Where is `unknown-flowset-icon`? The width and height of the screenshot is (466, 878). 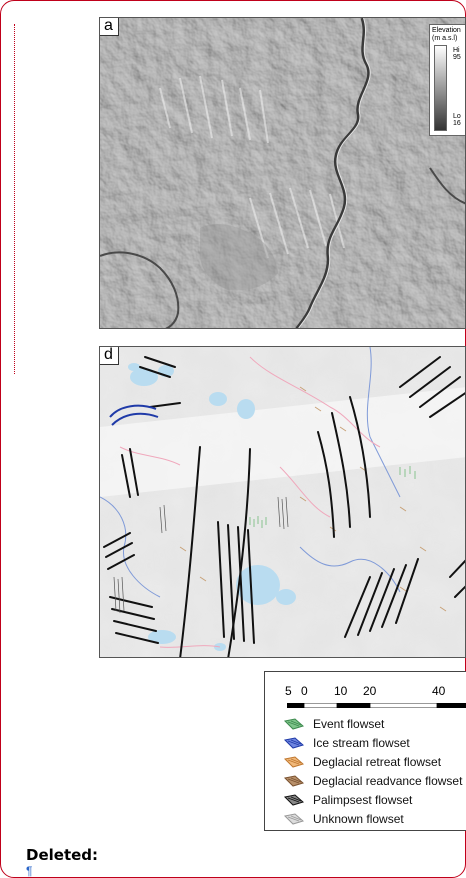
unknown-flowset-icon is located at coordinates (294, 819).